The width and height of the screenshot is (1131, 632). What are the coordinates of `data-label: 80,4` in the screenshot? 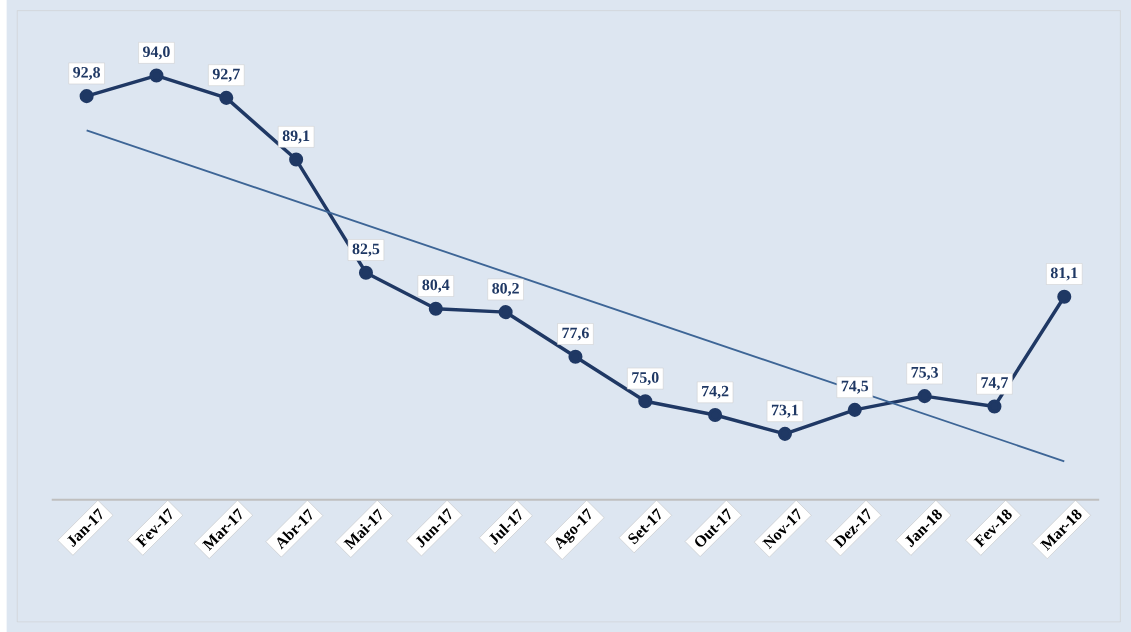 It's located at (436, 286).